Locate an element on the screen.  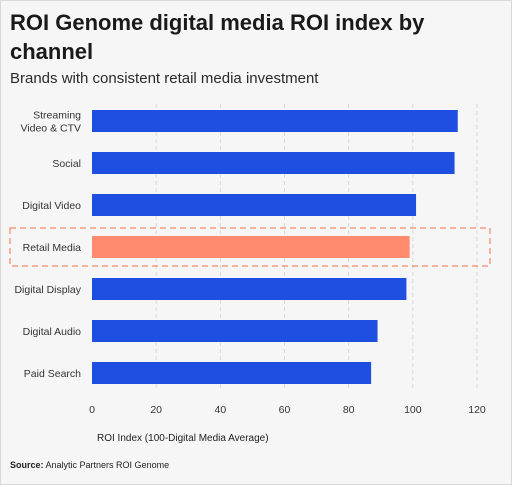
source-text: Analytic Partners ROI Genome is located at coordinates (107, 465).